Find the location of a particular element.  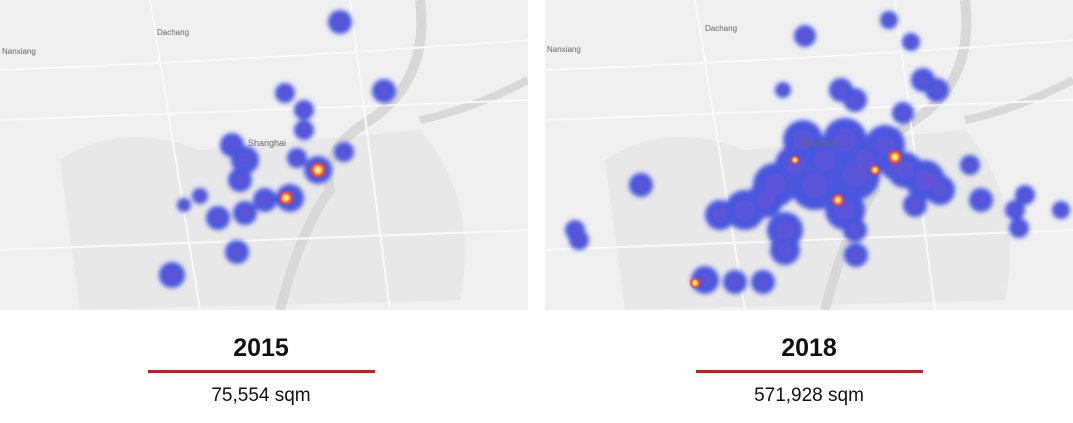

year: 2018 is located at coordinates (809, 348).